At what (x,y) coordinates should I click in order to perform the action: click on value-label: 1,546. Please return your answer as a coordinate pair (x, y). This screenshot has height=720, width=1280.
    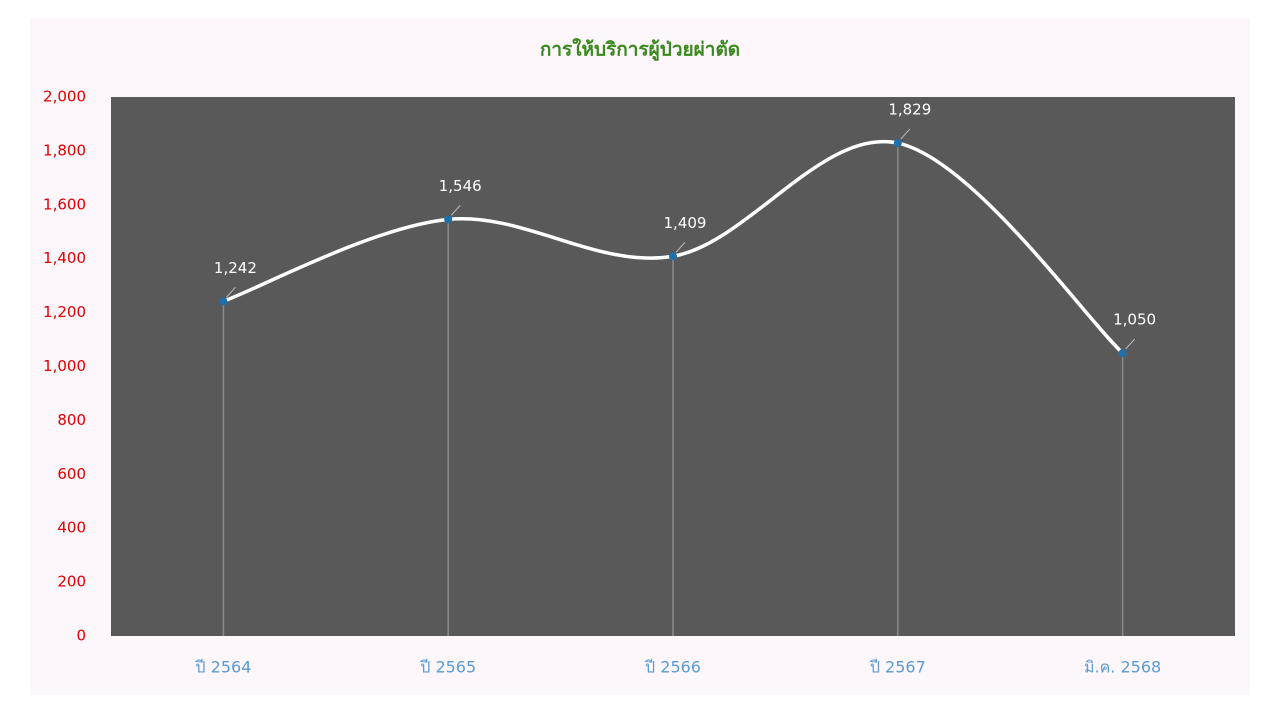
    Looking at the image, I should click on (460, 186).